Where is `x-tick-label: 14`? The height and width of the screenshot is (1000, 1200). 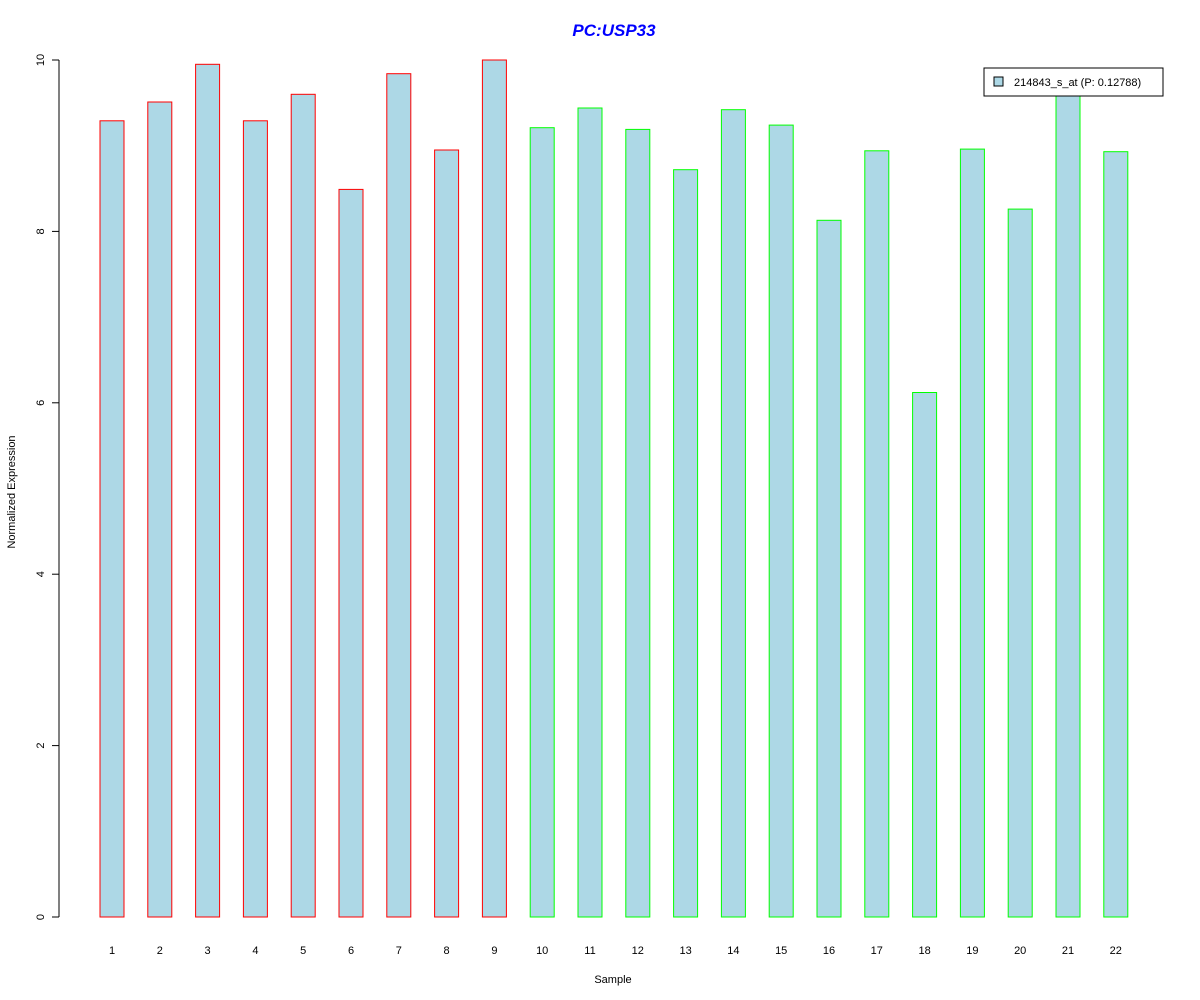
x-tick-label: 14 is located at coordinates (733, 951).